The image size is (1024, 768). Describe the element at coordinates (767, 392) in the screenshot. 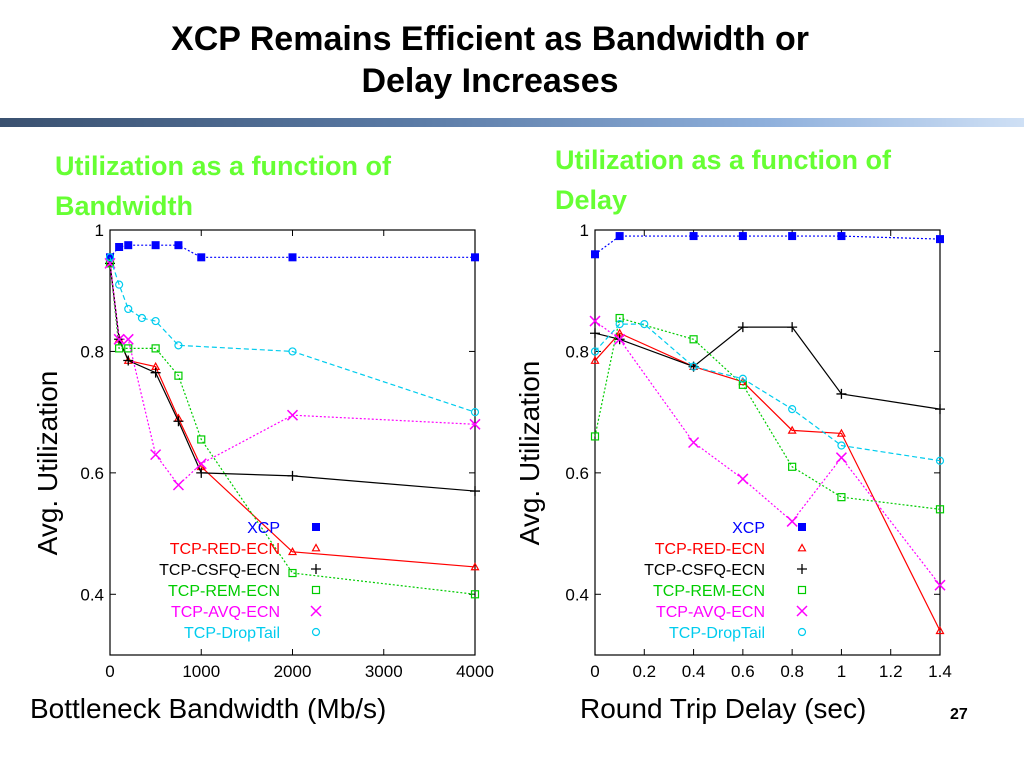

I see `right-series-line-tcp-droptail` at that location.